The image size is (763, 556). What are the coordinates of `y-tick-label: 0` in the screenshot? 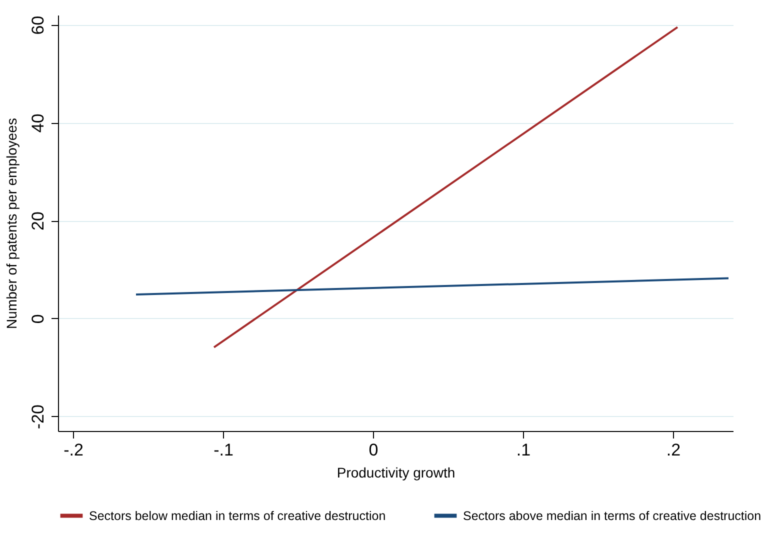 It's located at (38, 319).